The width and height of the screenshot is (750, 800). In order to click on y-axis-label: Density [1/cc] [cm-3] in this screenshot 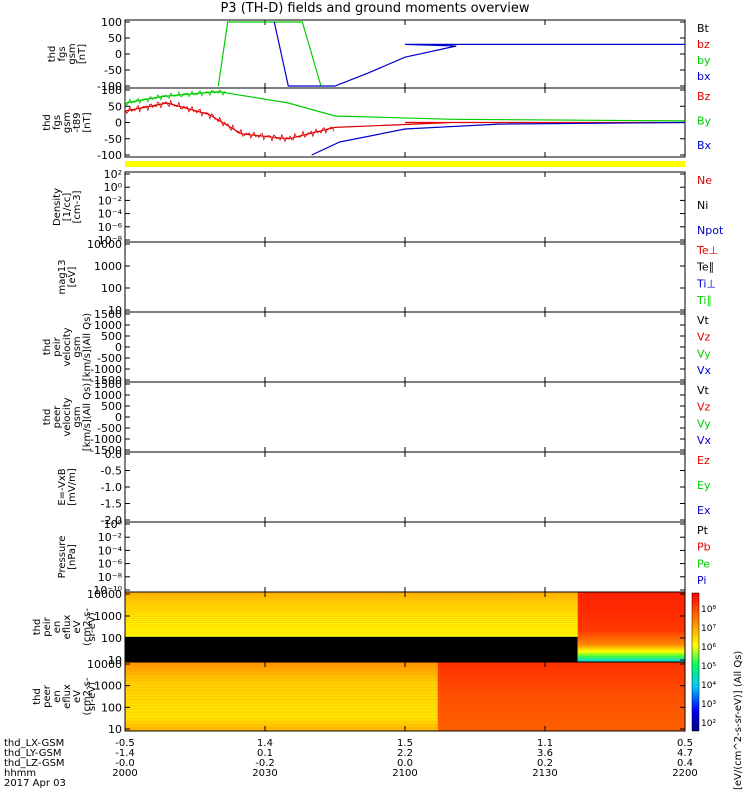, I will do `click(67, 207)`.